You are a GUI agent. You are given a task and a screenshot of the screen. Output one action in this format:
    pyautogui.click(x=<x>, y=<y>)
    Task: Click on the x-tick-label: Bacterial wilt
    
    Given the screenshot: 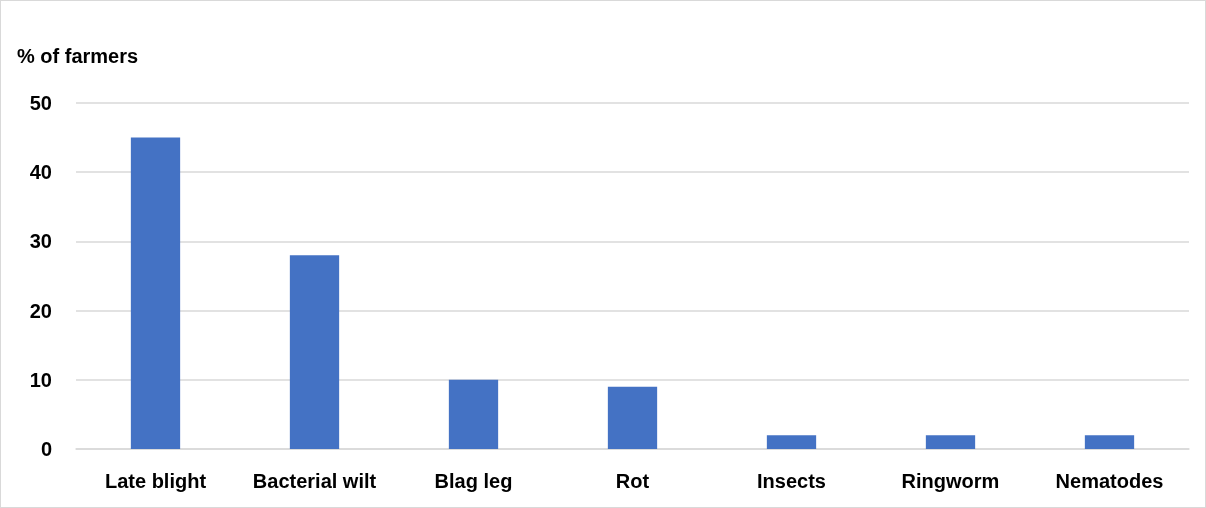 What is the action you would take?
    pyautogui.click(x=314, y=481)
    